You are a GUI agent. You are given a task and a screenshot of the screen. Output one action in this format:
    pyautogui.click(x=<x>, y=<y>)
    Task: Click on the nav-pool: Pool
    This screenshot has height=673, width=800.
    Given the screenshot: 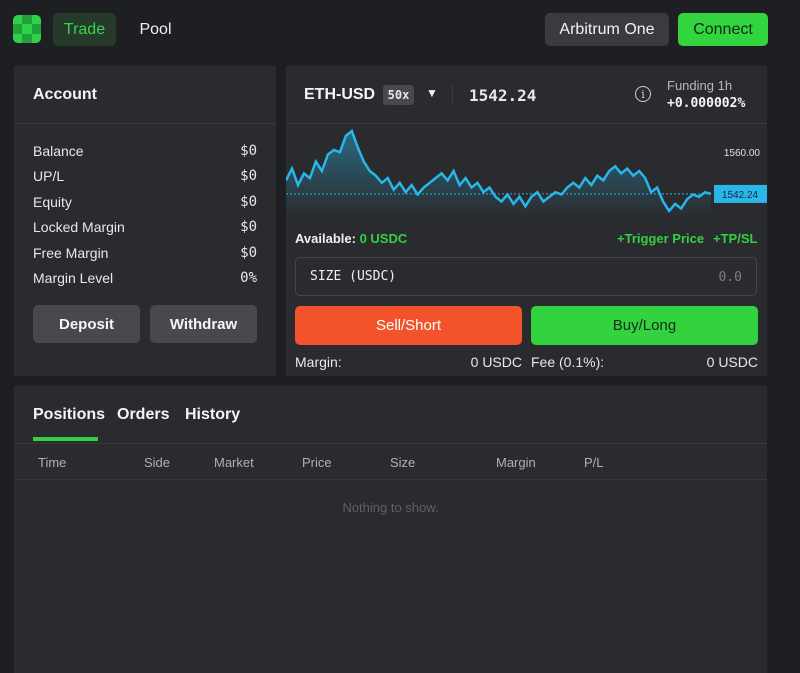 What is the action you would take?
    pyautogui.click(x=155, y=29)
    